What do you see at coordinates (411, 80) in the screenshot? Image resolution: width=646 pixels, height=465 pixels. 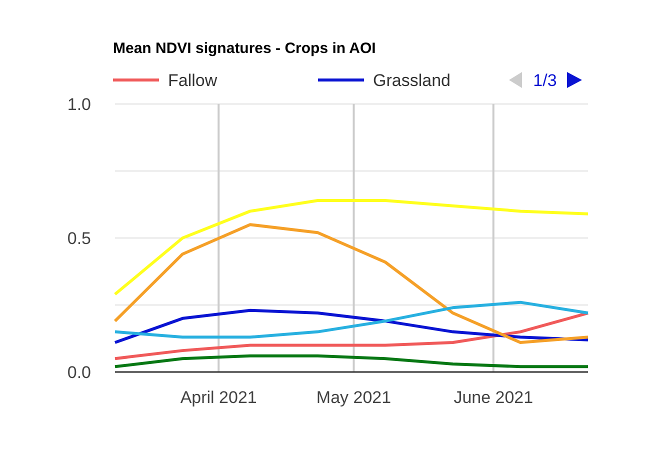 I see `legend-label: Grassland` at bounding box center [411, 80].